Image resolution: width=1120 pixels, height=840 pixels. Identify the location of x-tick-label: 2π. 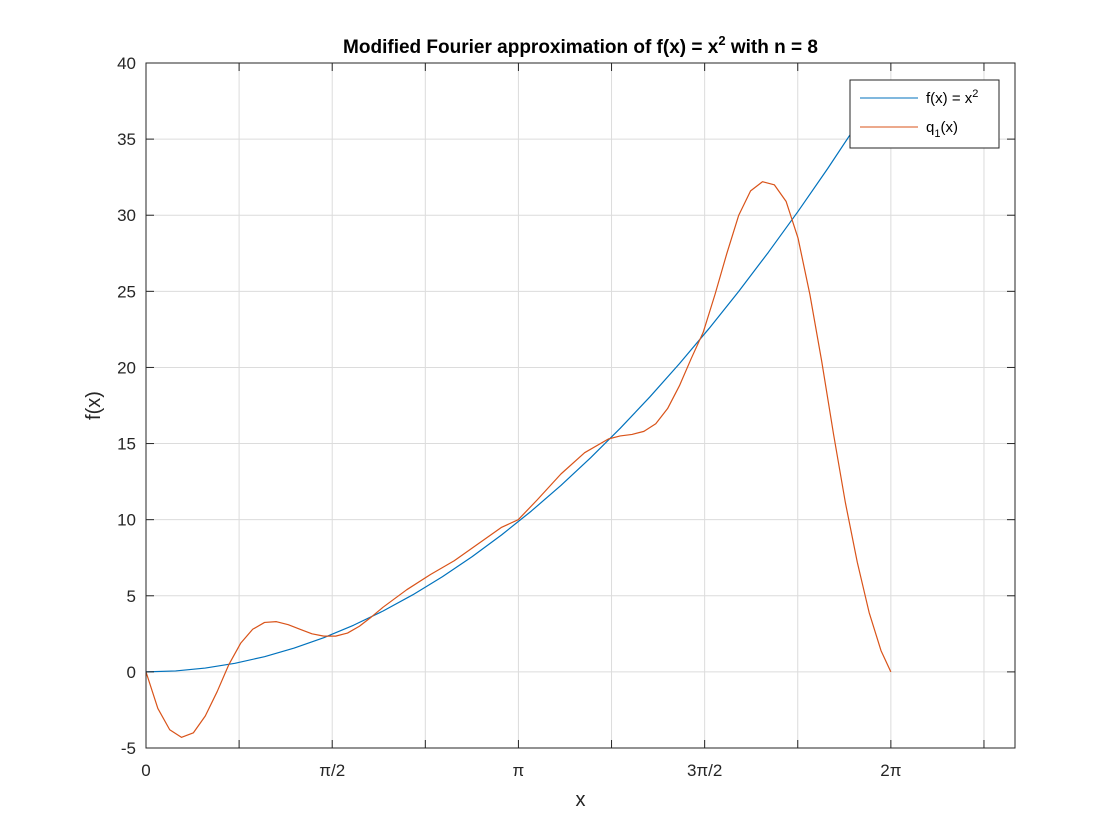
(890, 770).